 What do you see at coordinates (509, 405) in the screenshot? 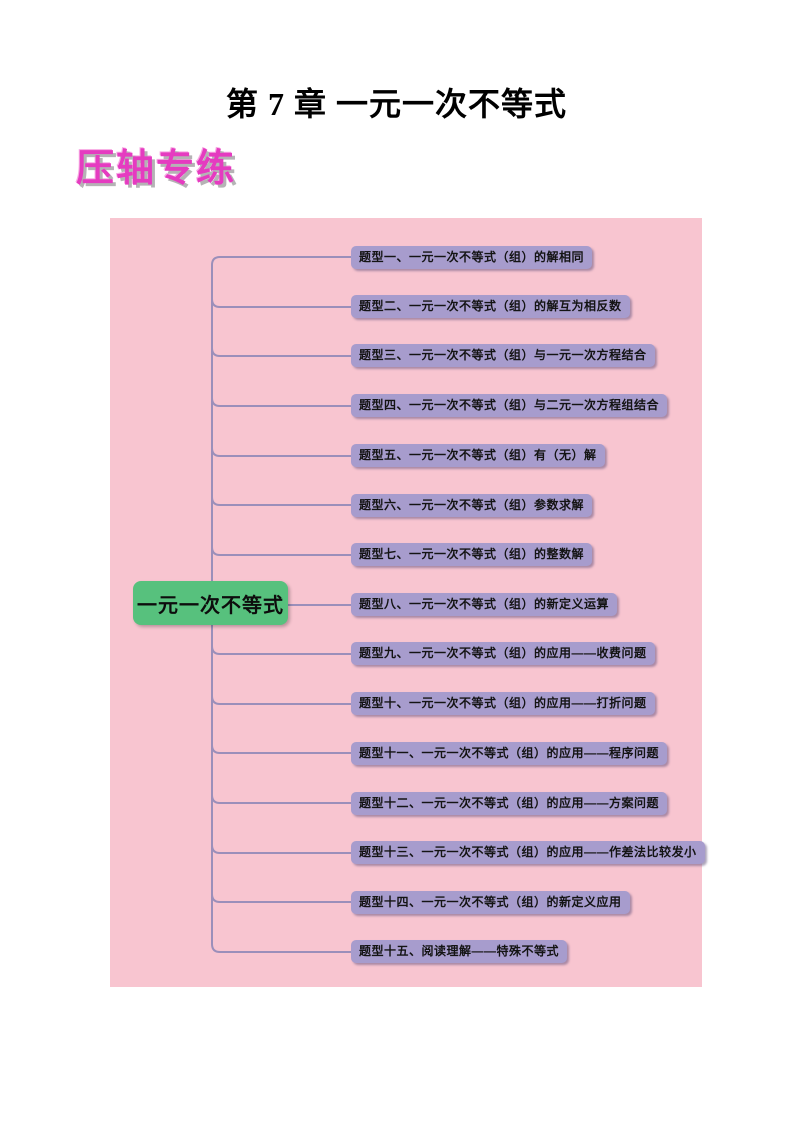
I see `branch-node-4: 题型四、一元一次不等式（组）与二元一次方程组结合` at bounding box center [509, 405].